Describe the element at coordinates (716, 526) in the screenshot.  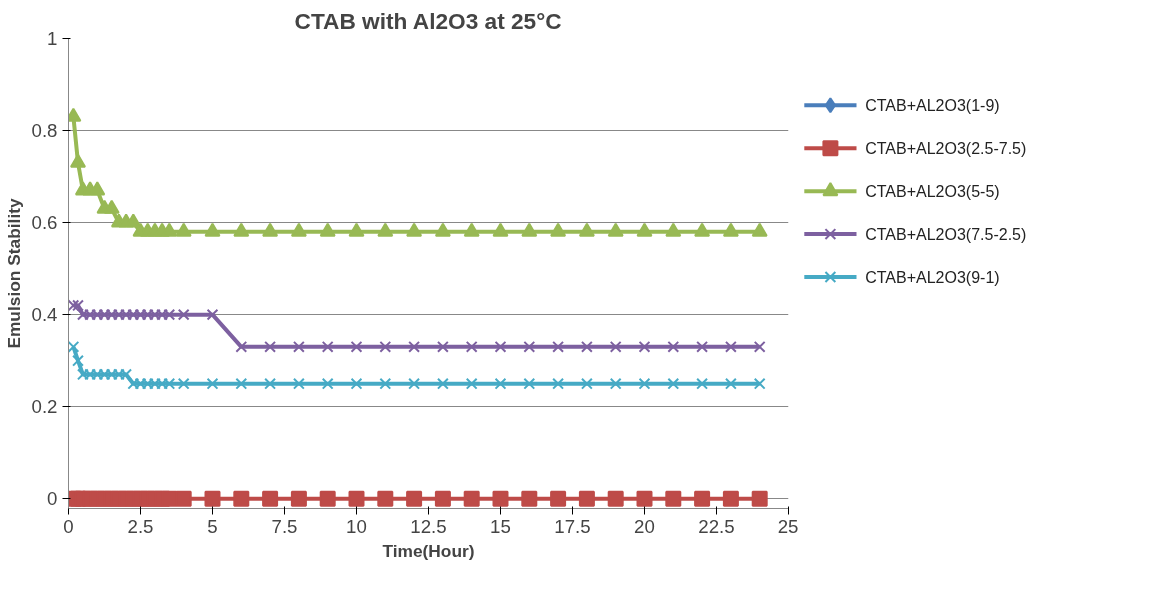
I see `x-tick-label: 22.5` at that location.